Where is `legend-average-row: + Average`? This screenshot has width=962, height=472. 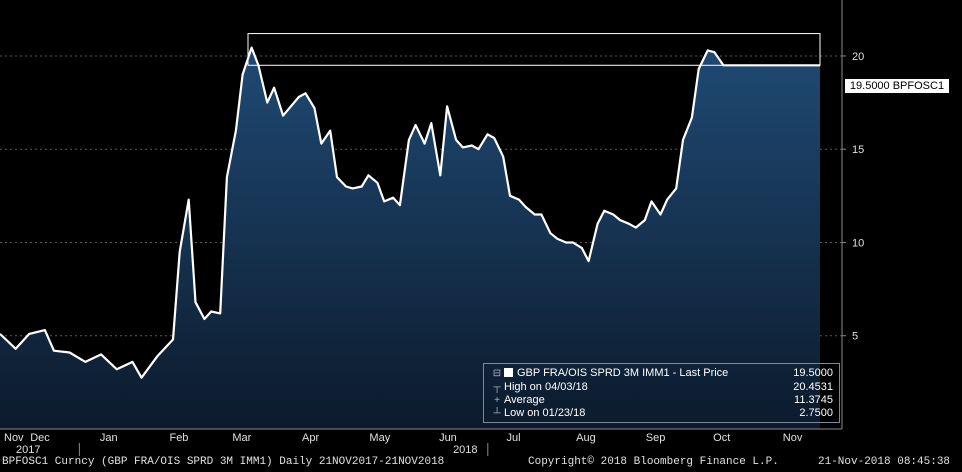
legend-average-row: + Average is located at coordinates (517, 400).